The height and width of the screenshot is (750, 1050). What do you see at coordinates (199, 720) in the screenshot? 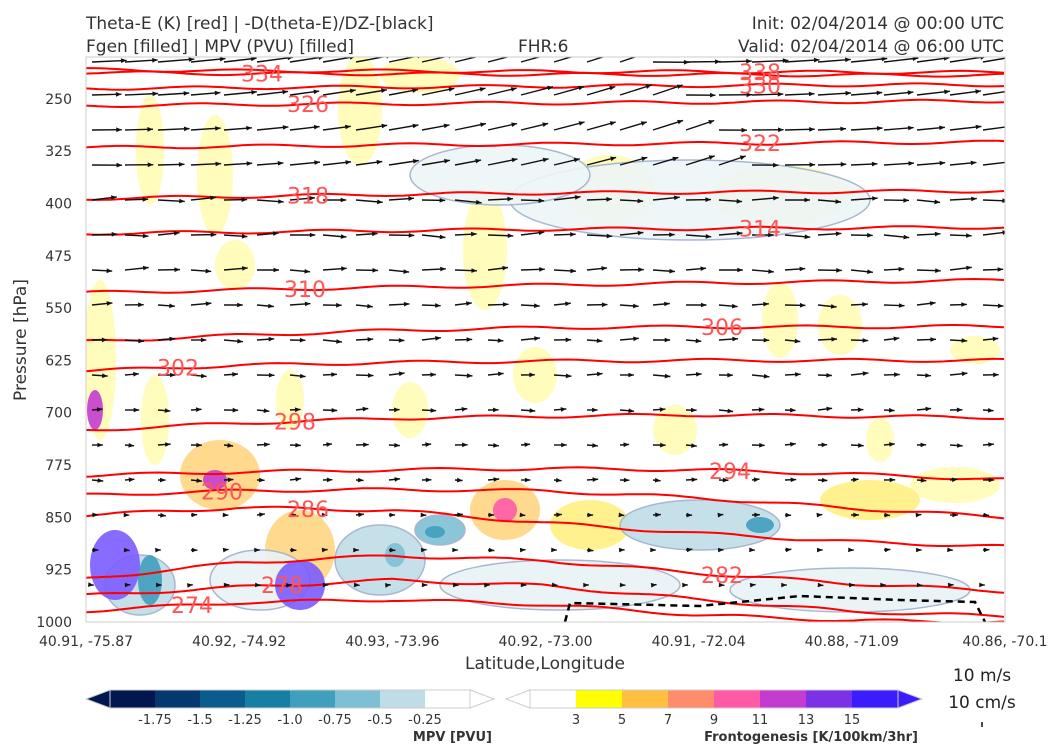
I see `mpv-tick-label: -1.5` at bounding box center [199, 720].